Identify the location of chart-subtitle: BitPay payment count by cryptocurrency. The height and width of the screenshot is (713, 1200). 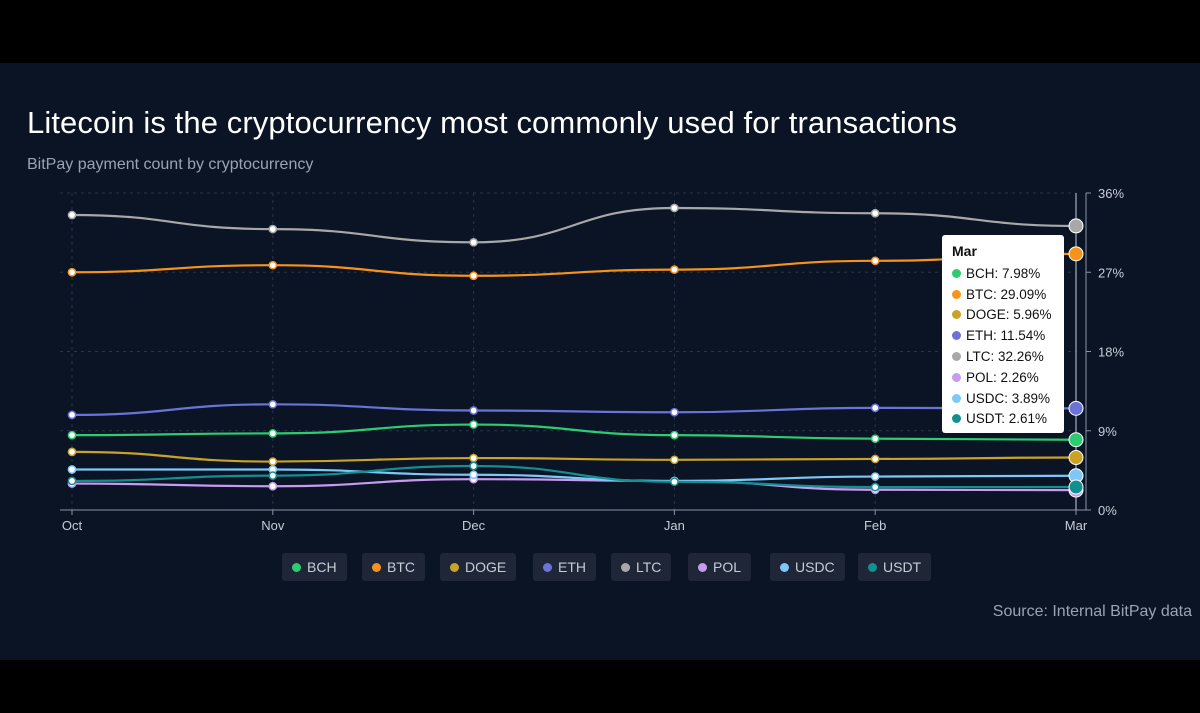
(170, 164).